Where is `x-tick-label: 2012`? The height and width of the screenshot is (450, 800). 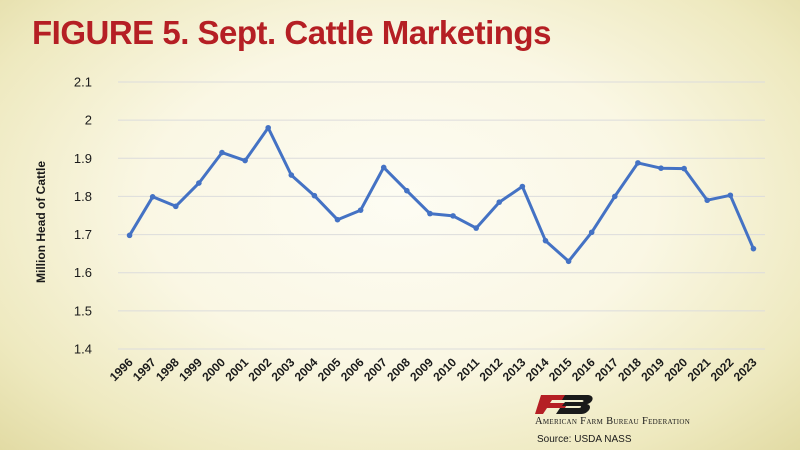 x-tick-label: 2012 is located at coordinates (491, 369).